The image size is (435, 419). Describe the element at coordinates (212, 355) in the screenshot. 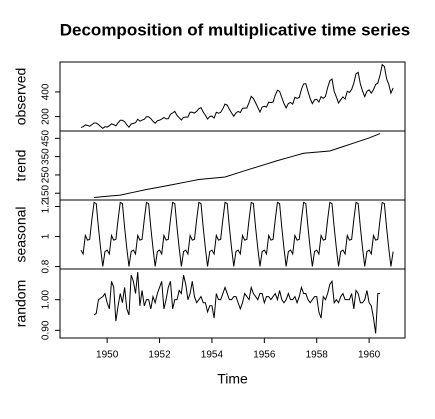

I see `x-tick-label: 1954` at that location.